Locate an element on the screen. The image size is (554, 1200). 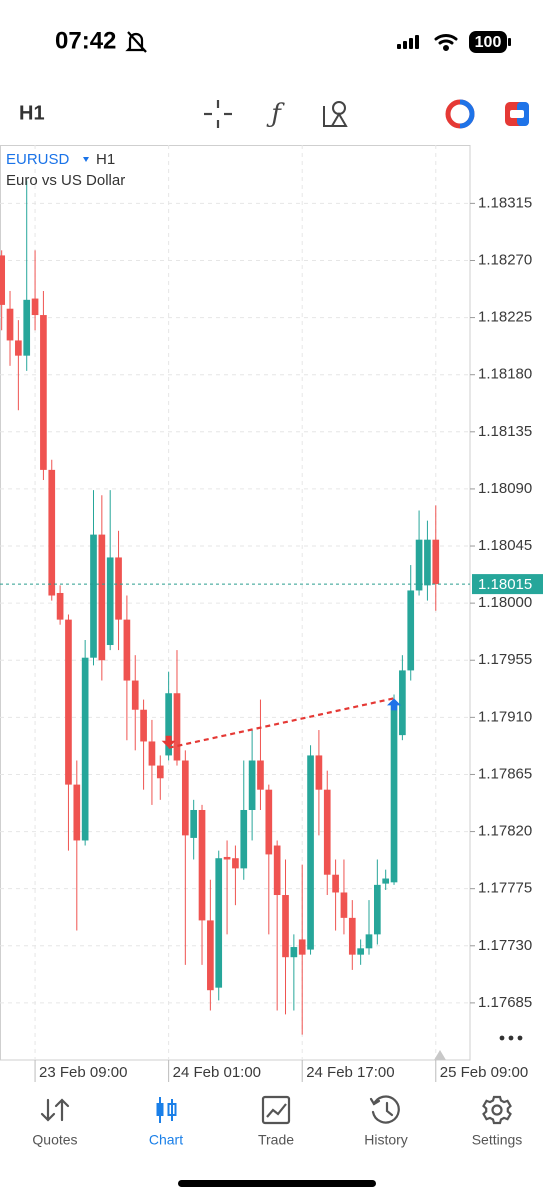
battery is located at coordinates (488, 42).